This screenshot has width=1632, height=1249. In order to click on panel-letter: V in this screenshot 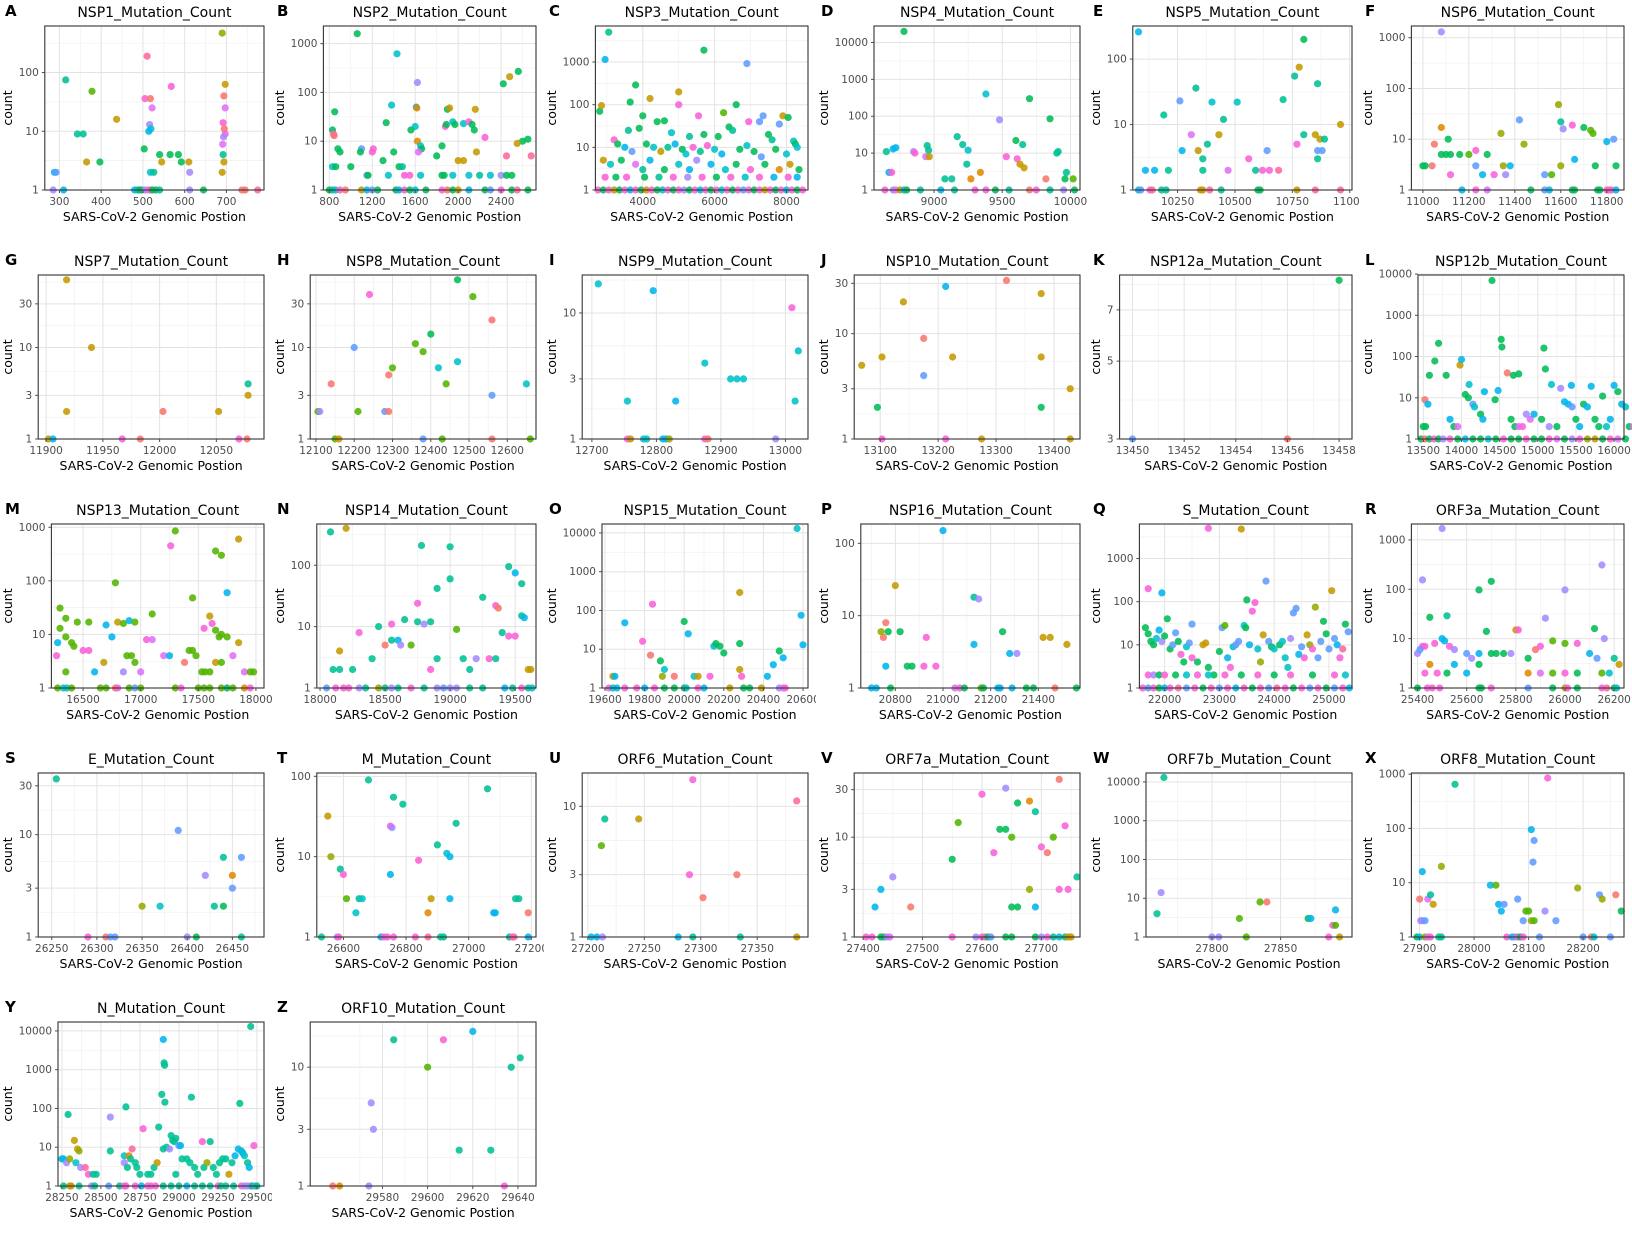, I will do `click(827, 758)`.